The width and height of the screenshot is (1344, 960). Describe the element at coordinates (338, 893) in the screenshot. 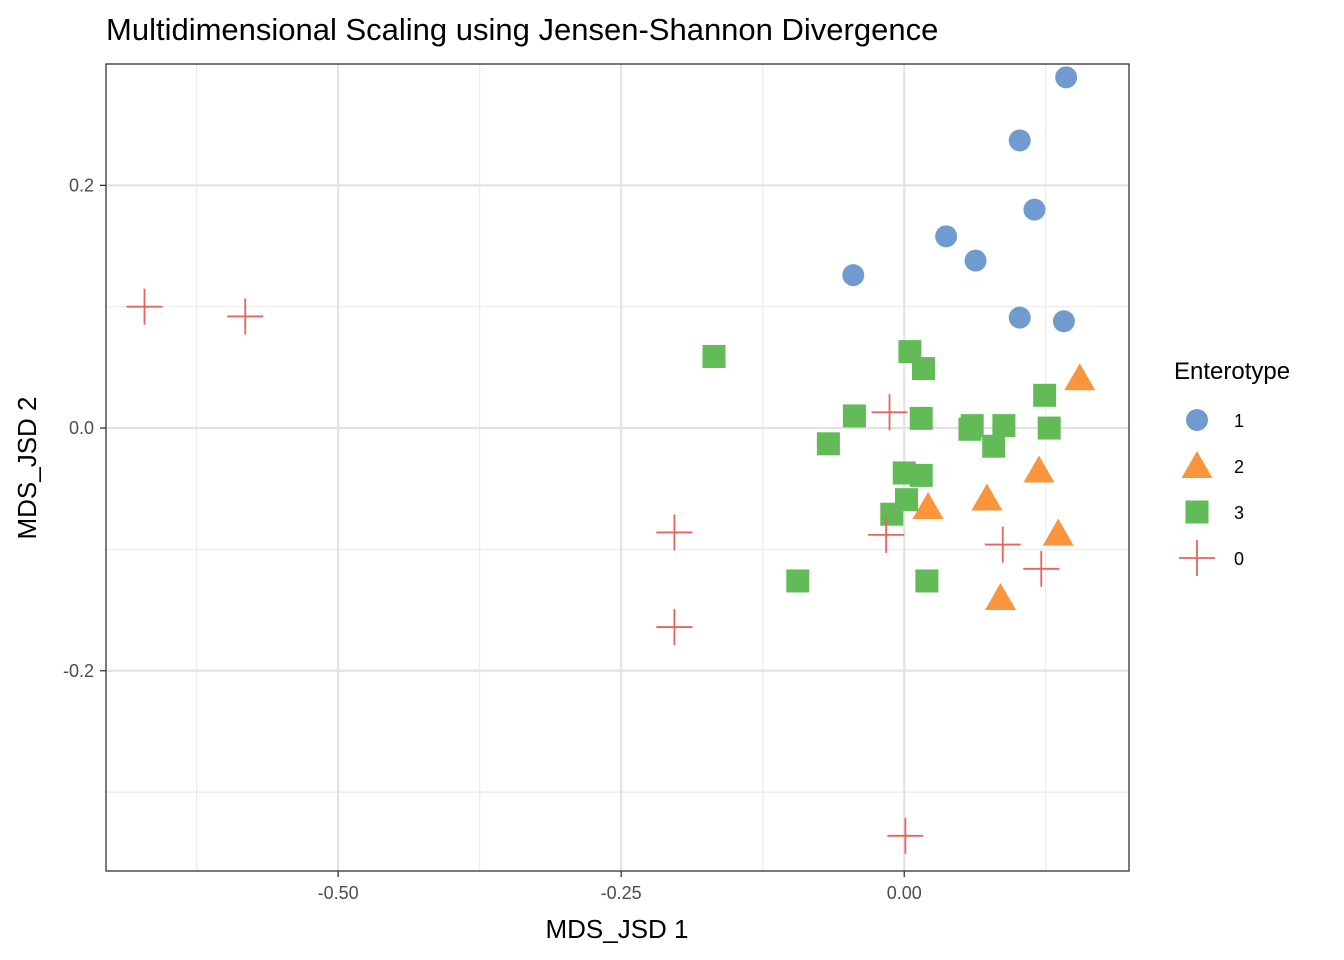

I see `x-tick-label: -0.50` at that location.